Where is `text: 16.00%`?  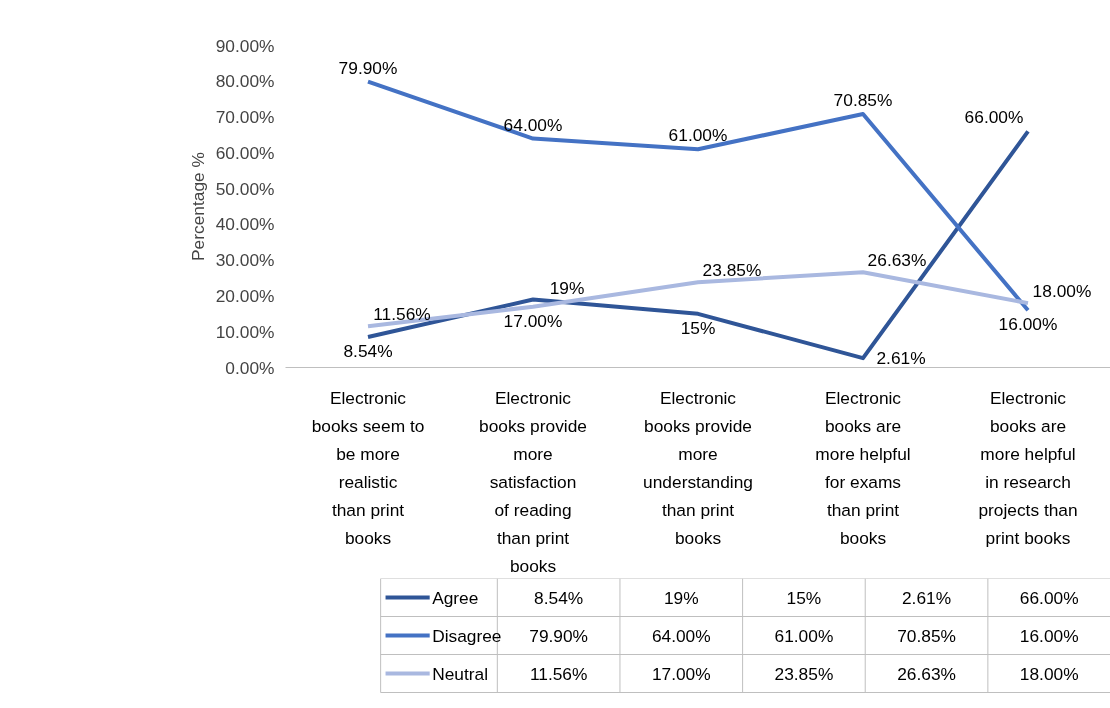
text: 16.00% is located at coordinates (1049, 635).